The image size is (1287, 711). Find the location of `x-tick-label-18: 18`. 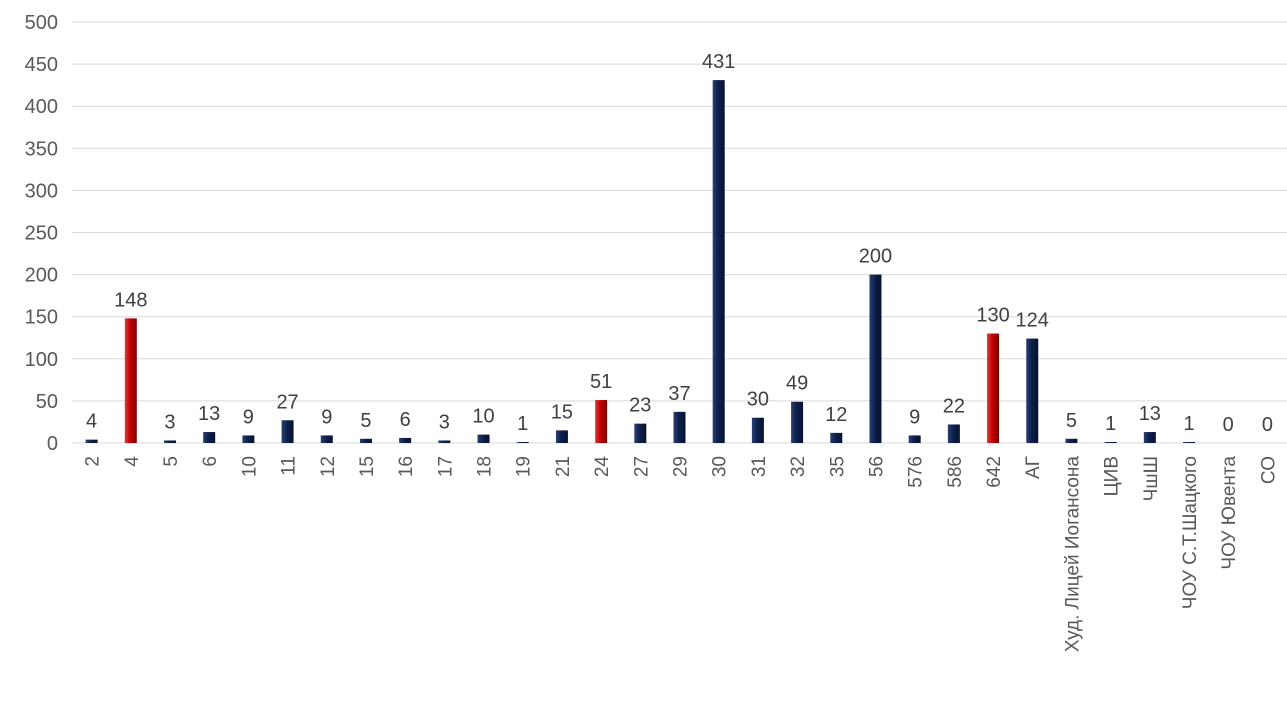

x-tick-label-18: 18 is located at coordinates (485, 466).